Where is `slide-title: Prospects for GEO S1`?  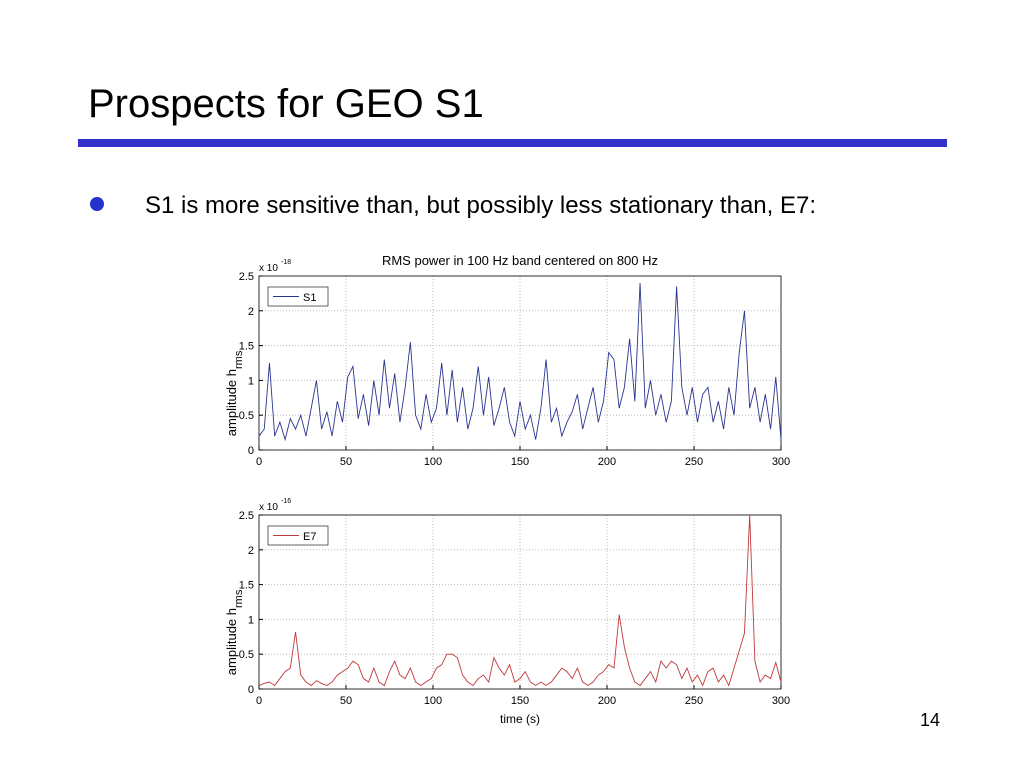 slide-title: Prospects for GEO S1 is located at coordinates (286, 104).